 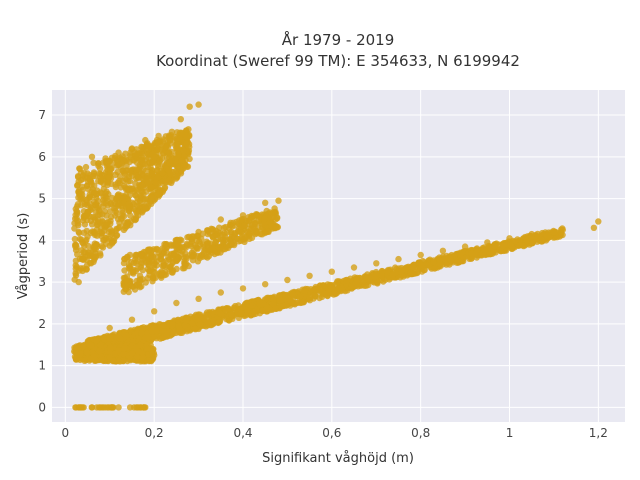 I want to click on y-tick-label: 6, so click(x=42, y=157).